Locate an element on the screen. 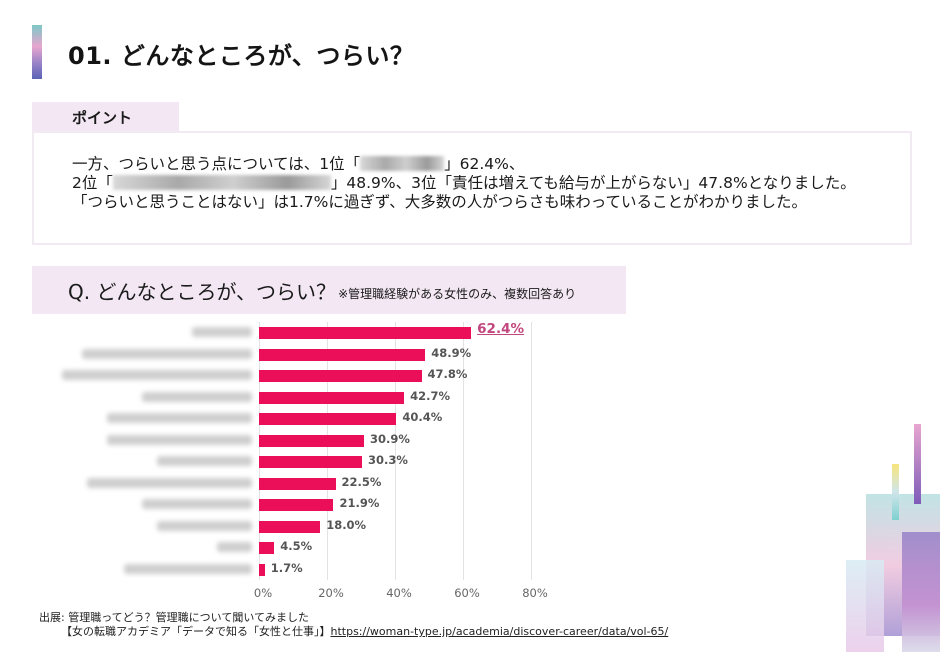 The image size is (940, 652). bar-value-label: 42.7% is located at coordinates (430, 395).